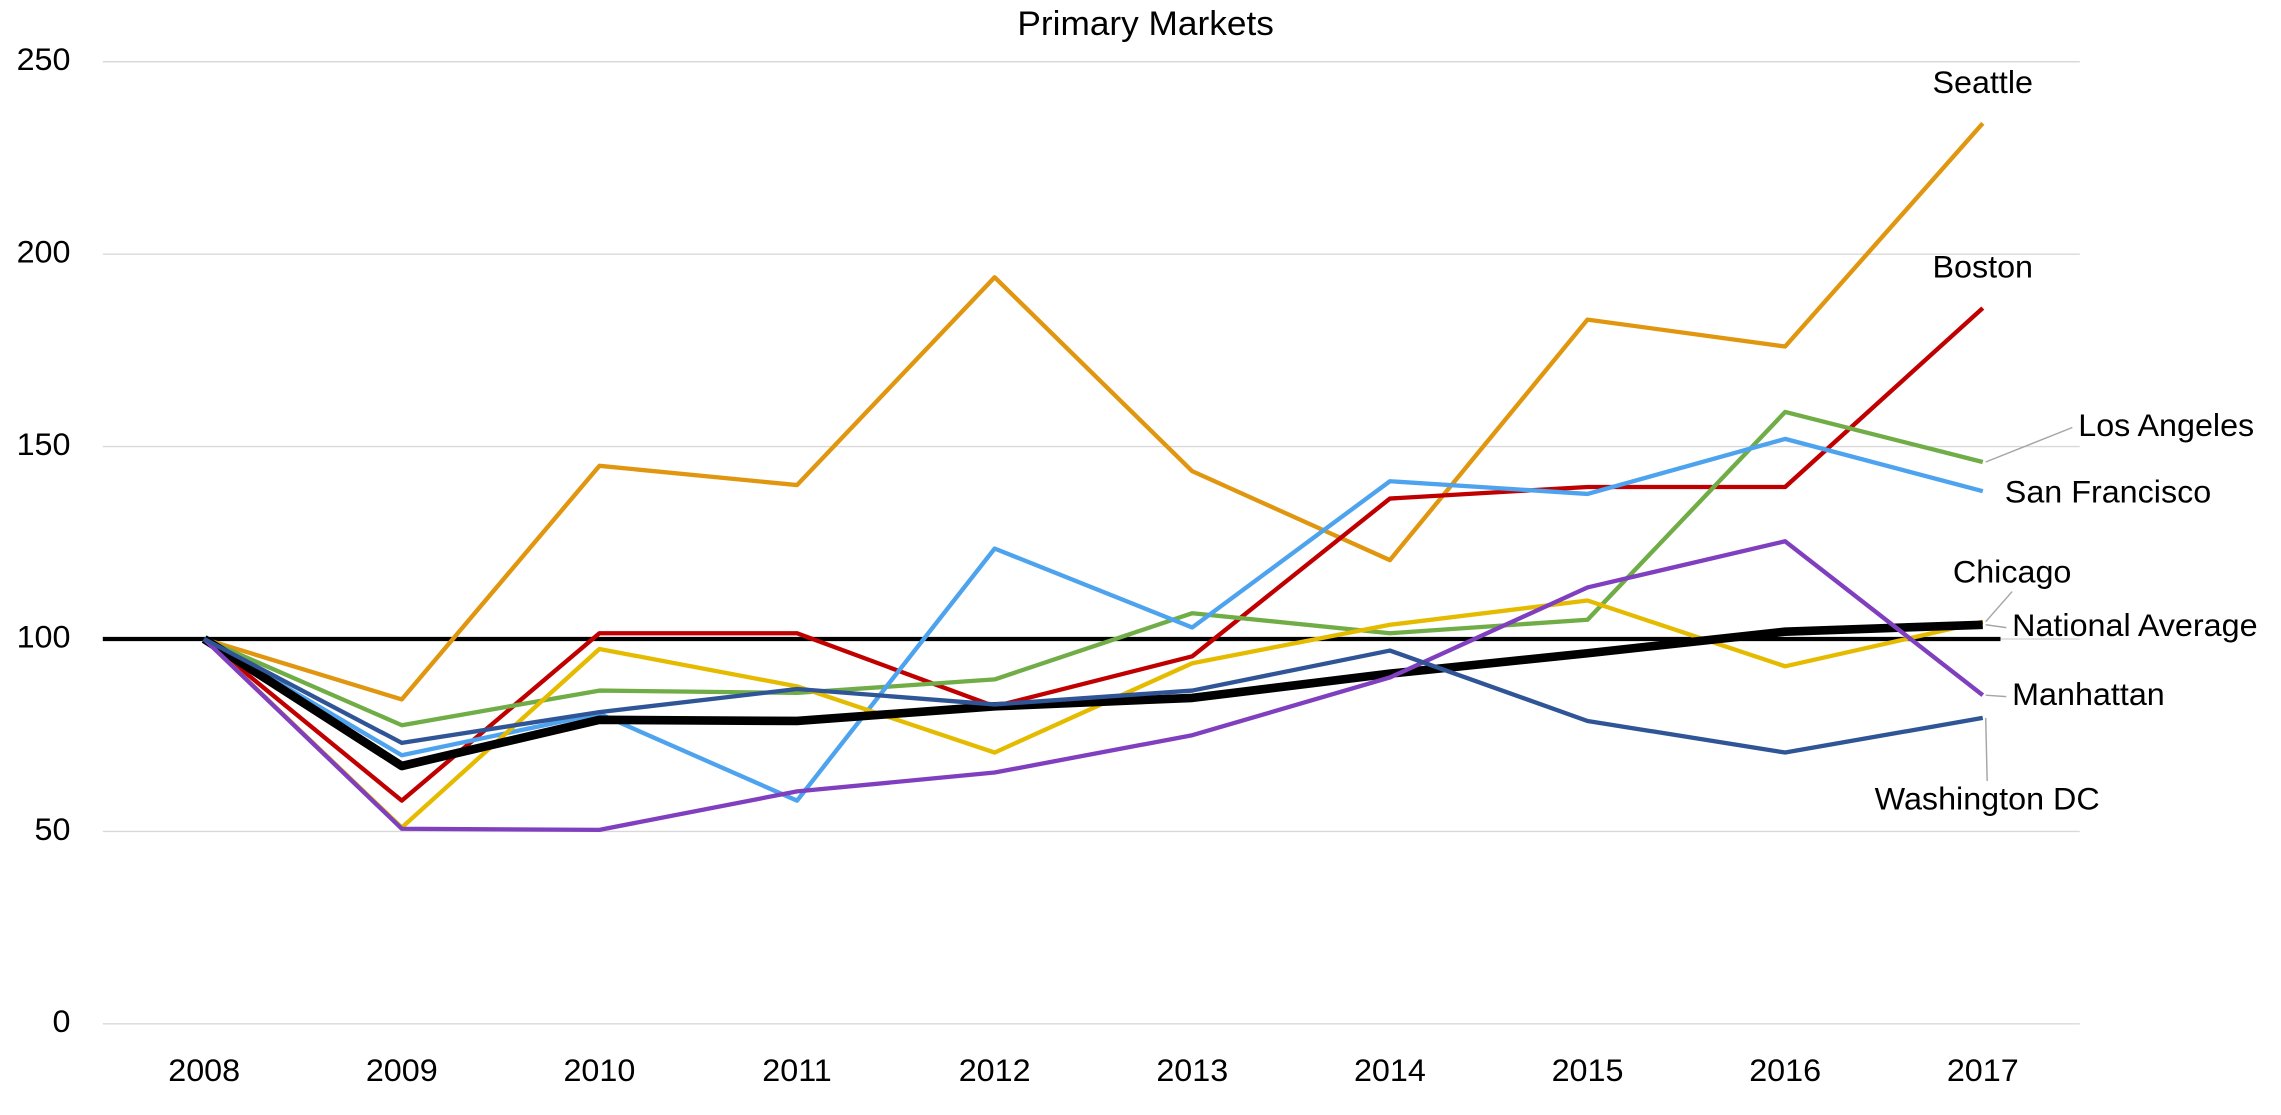 This screenshot has width=2281, height=1115. What do you see at coordinates (1982, 82) in the screenshot?
I see `series-label: Seattle` at bounding box center [1982, 82].